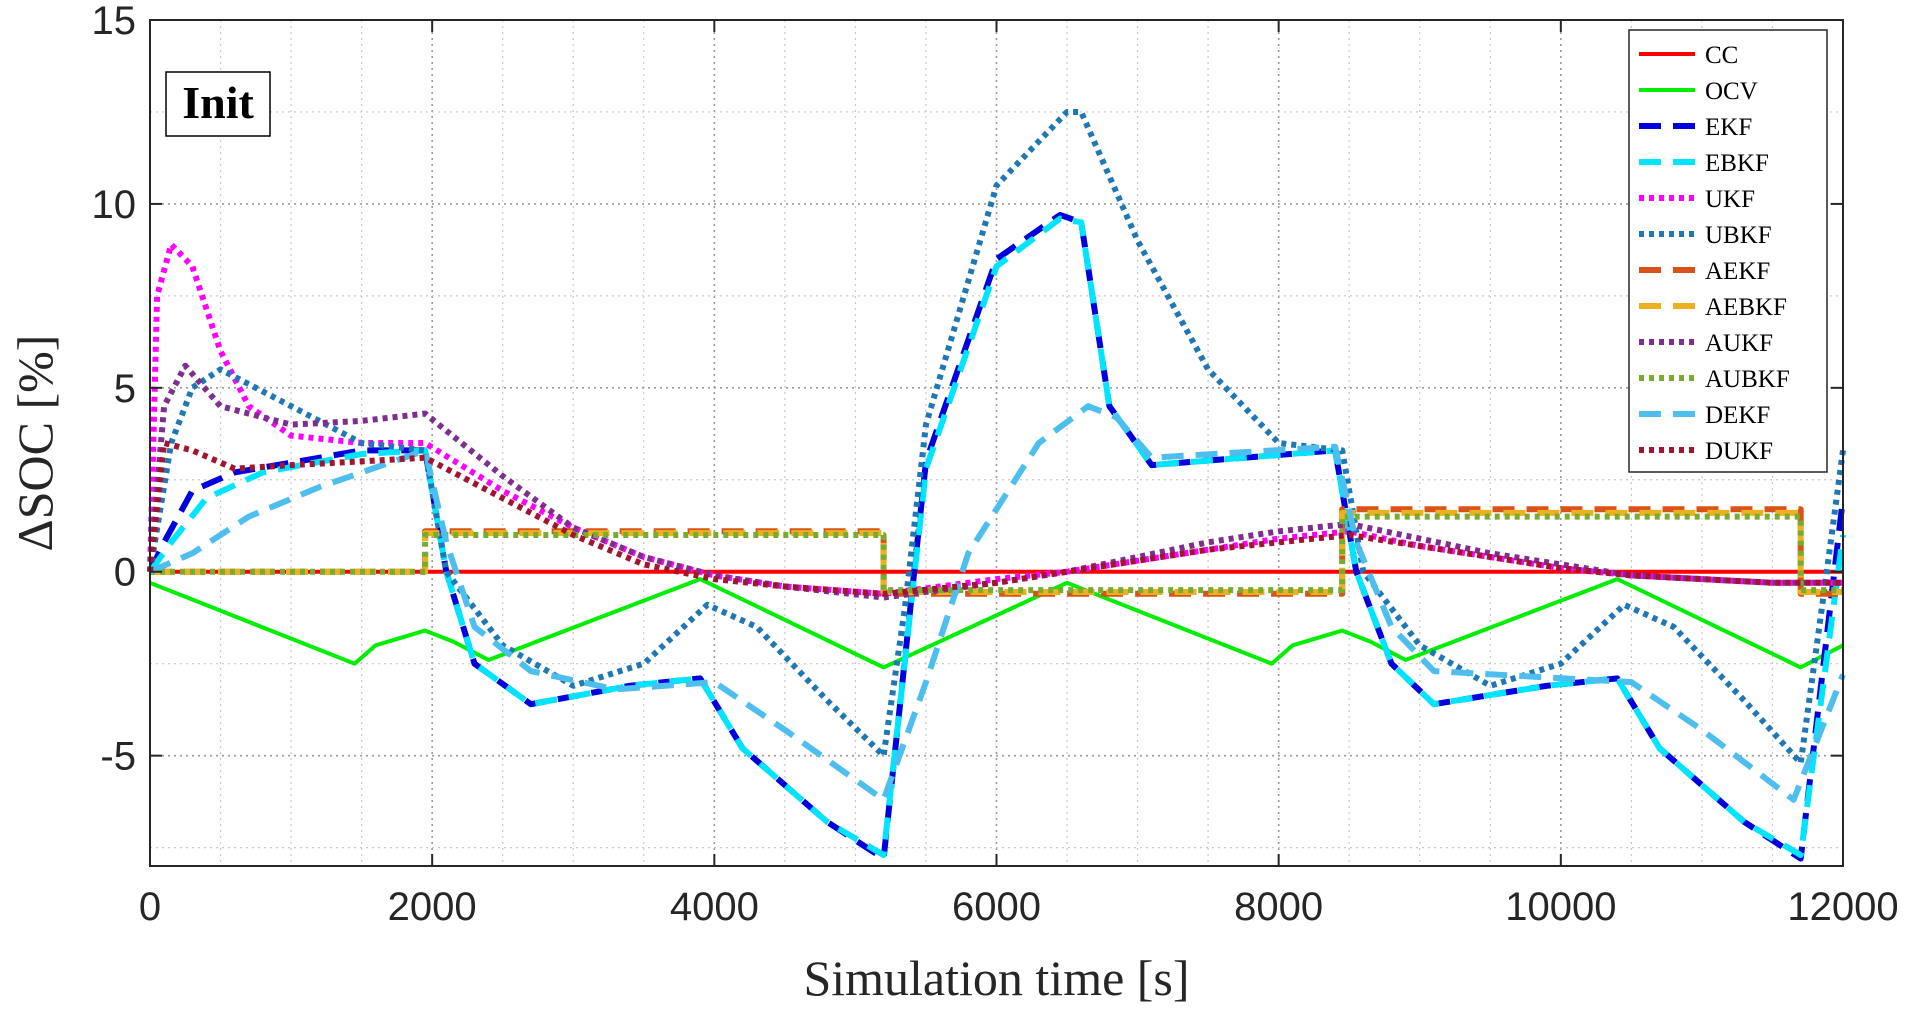 This screenshot has width=1920, height=1009. What do you see at coordinates (1737, 163) in the screenshot?
I see `legend-label-ebkf: EBKF` at bounding box center [1737, 163].